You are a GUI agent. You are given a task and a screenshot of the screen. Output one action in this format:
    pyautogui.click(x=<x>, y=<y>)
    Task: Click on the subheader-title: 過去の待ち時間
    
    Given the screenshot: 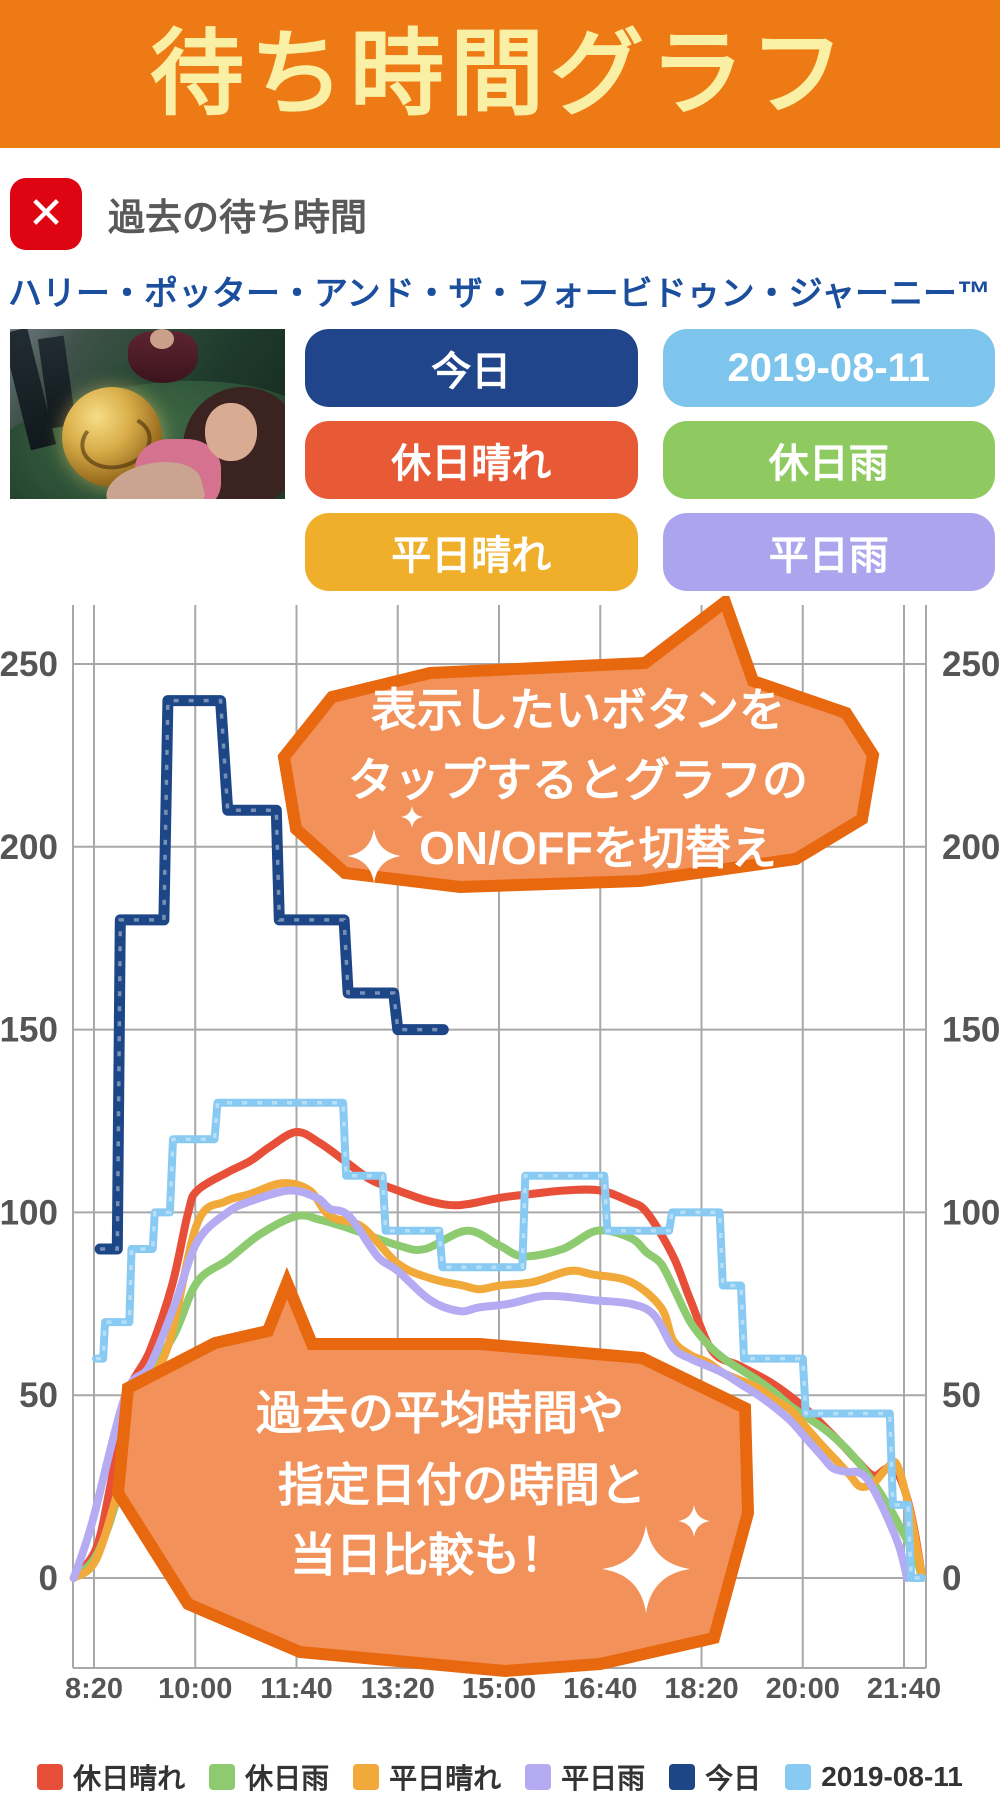 What is the action you would take?
    pyautogui.click(x=237, y=217)
    